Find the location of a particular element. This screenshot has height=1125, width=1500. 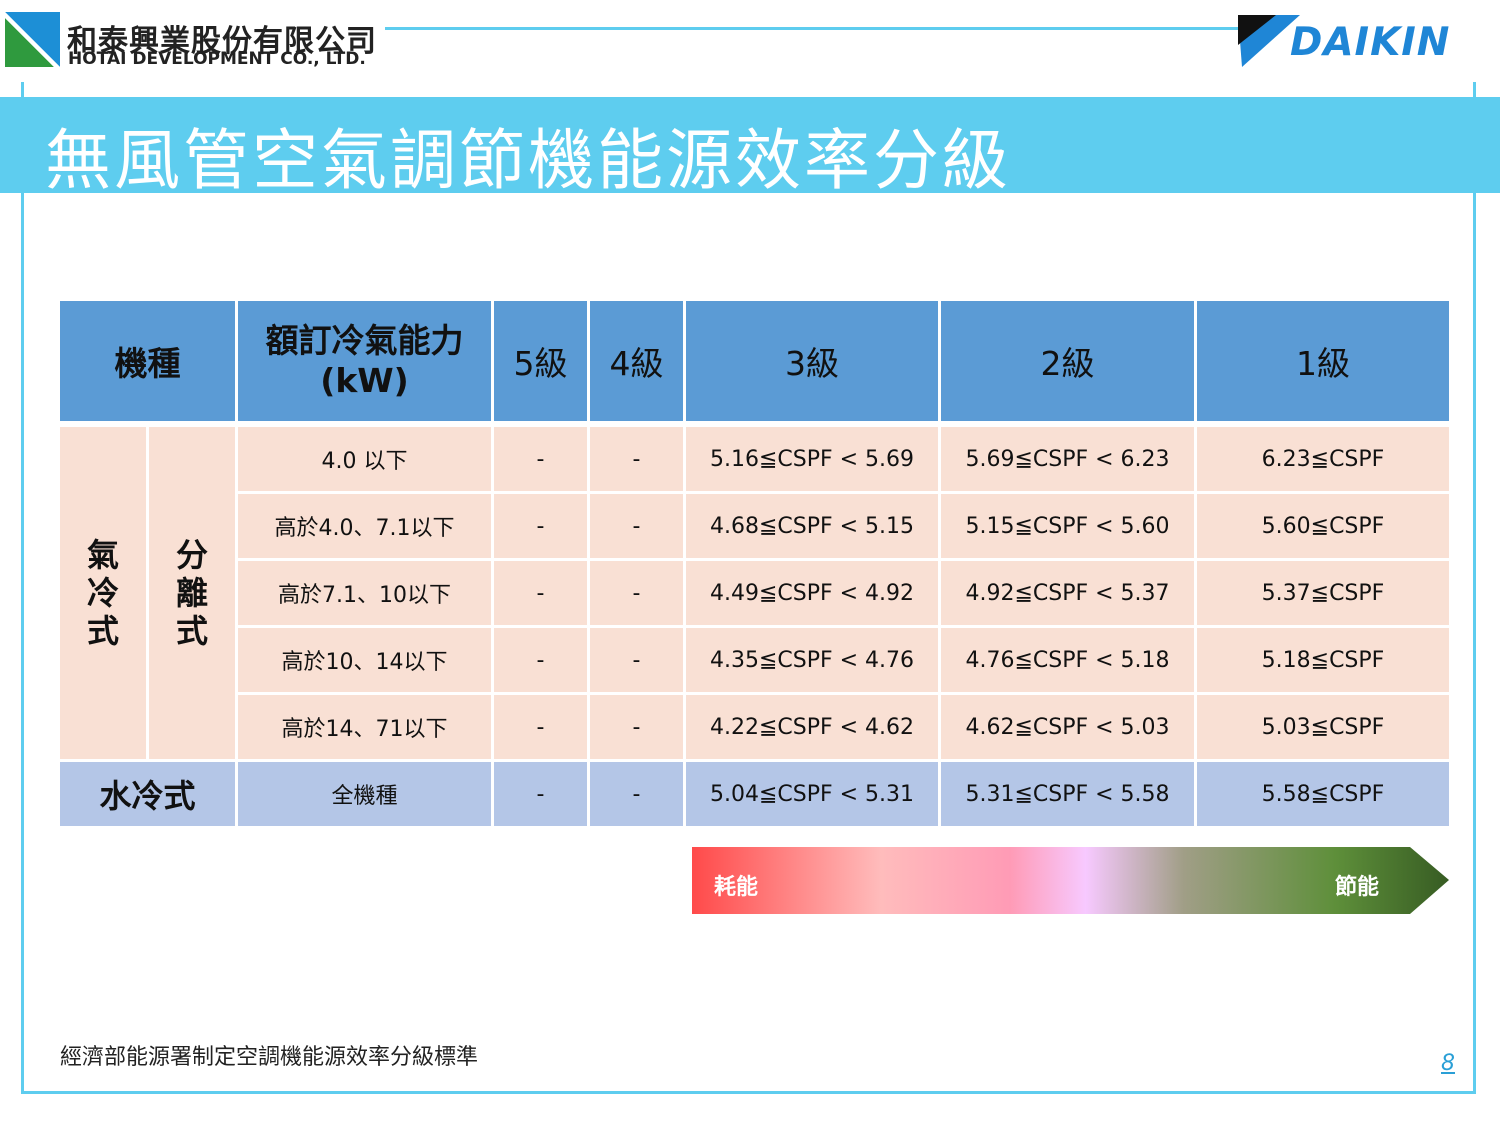

energy-saving-label: 節能 is located at coordinates (1357, 887).